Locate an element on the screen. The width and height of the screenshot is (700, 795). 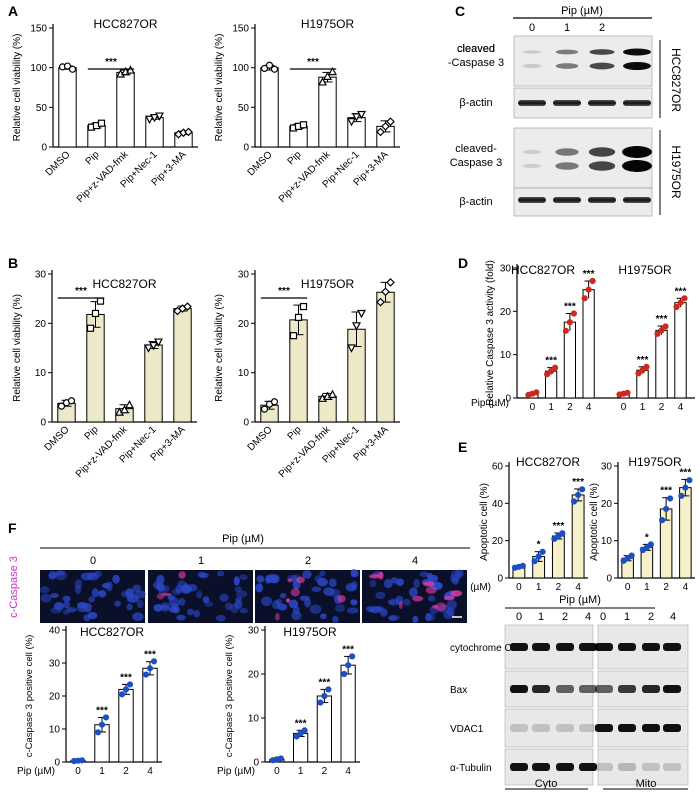
y-axis-label: c-Caspase 3 positive cell (%) is located at coordinates (229, 696).